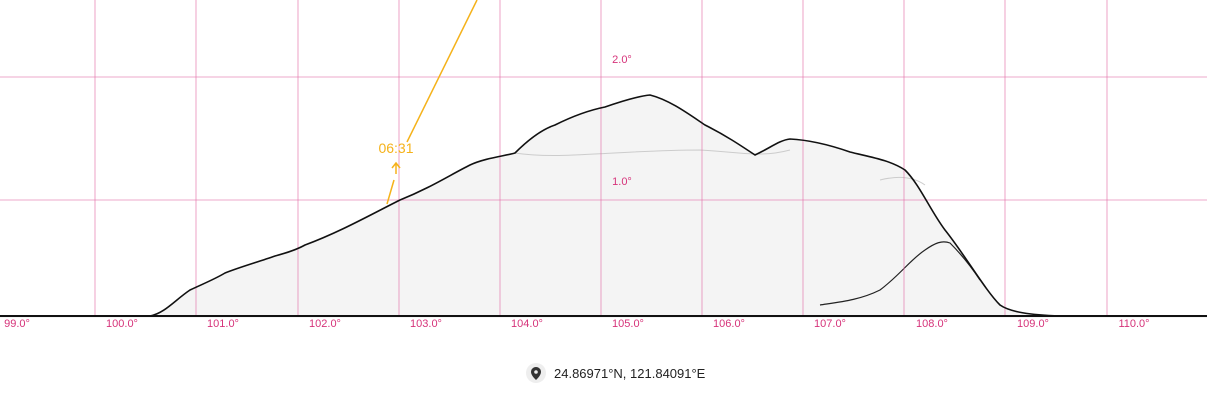 This screenshot has width=1207, height=402. Describe the element at coordinates (426, 324) in the screenshot. I see `x-tick-label: 103.0°` at that location.